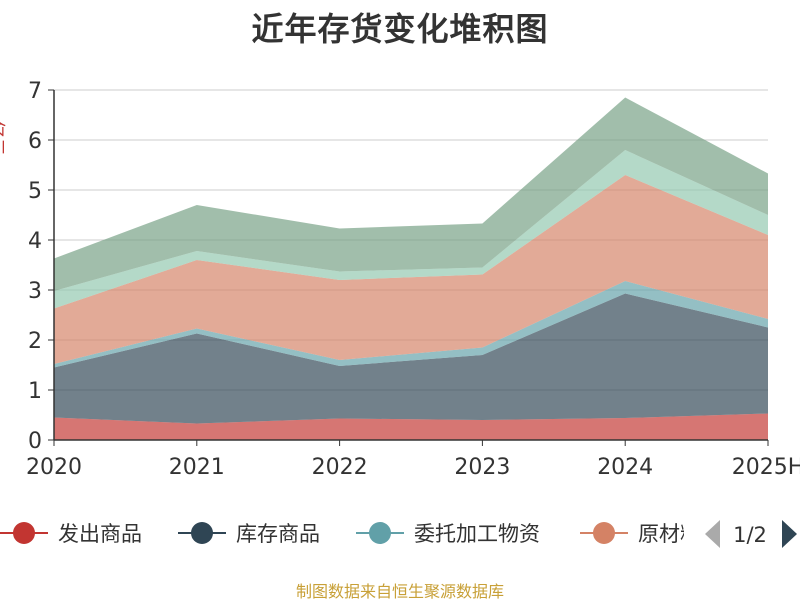 This screenshot has height=602, width=800. I want to click on legend-label: 原材料, so click(669, 534).